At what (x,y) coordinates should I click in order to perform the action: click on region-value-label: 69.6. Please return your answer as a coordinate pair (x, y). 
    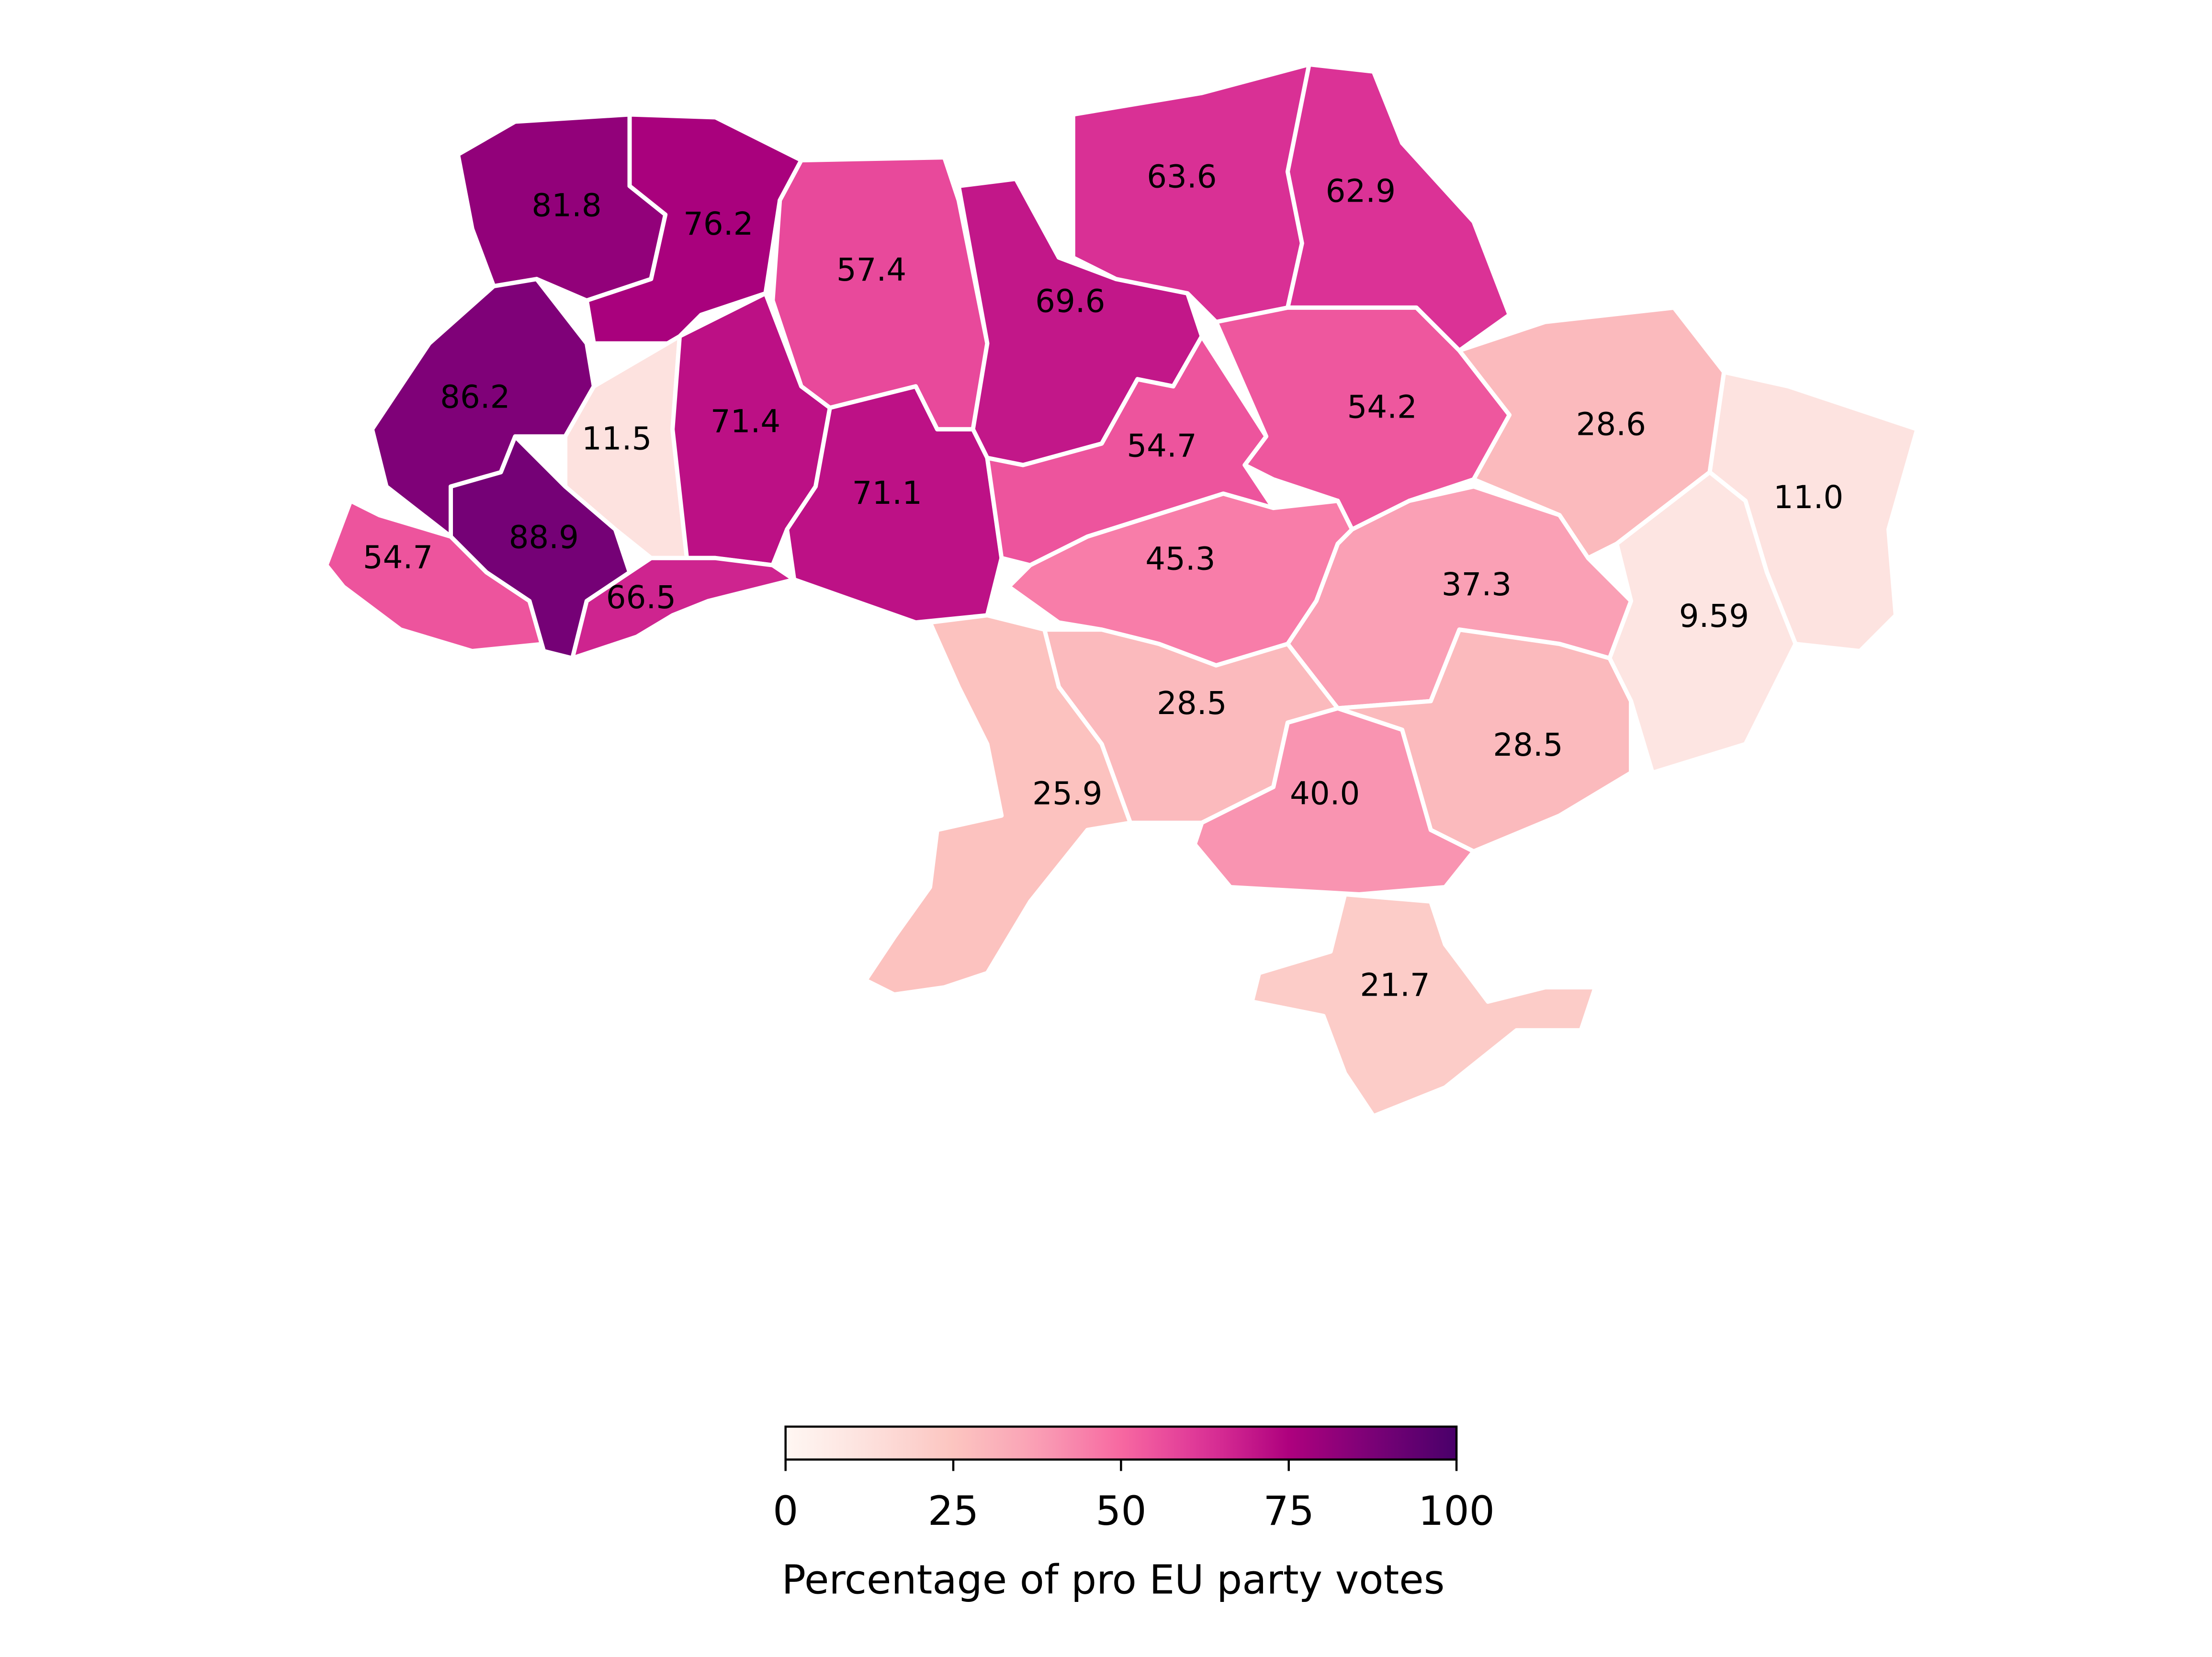
    Looking at the image, I should click on (1070, 301).